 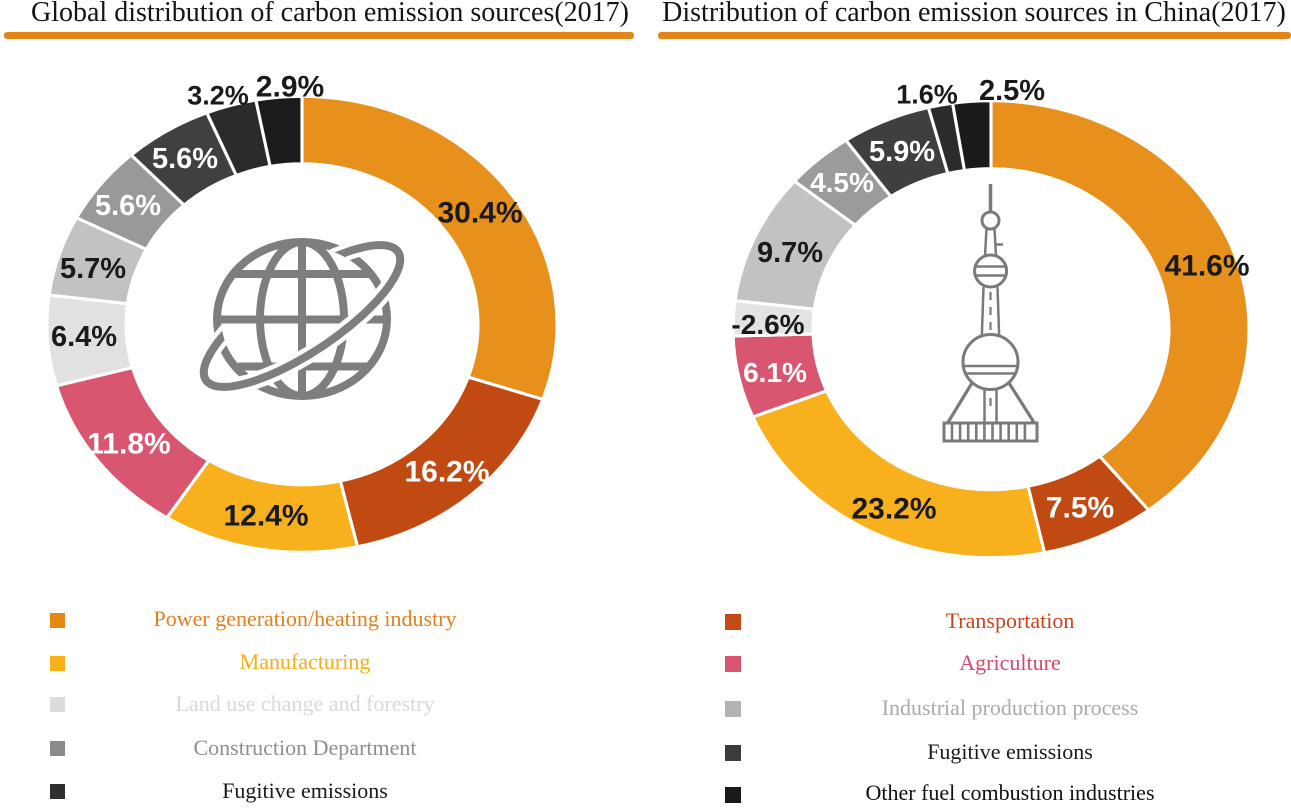 I want to click on svg-text: 7.5%, so click(x=1080, y=508).